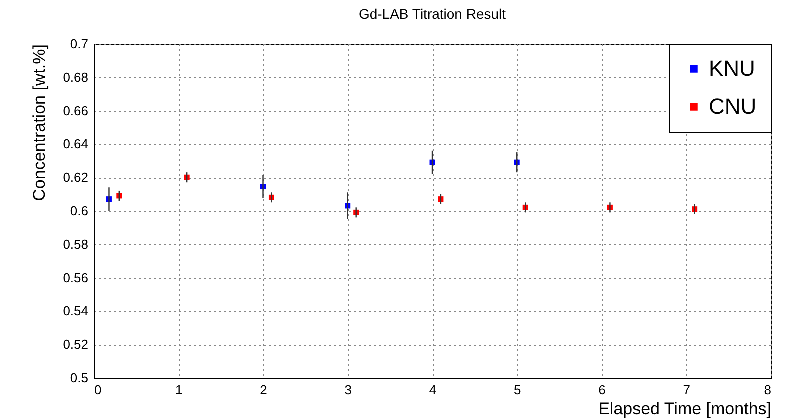  What do you see at coordinates (79, 211) in the screenshot?
I see `y-tick-label: 0.6` at bounding box center [79, 211].